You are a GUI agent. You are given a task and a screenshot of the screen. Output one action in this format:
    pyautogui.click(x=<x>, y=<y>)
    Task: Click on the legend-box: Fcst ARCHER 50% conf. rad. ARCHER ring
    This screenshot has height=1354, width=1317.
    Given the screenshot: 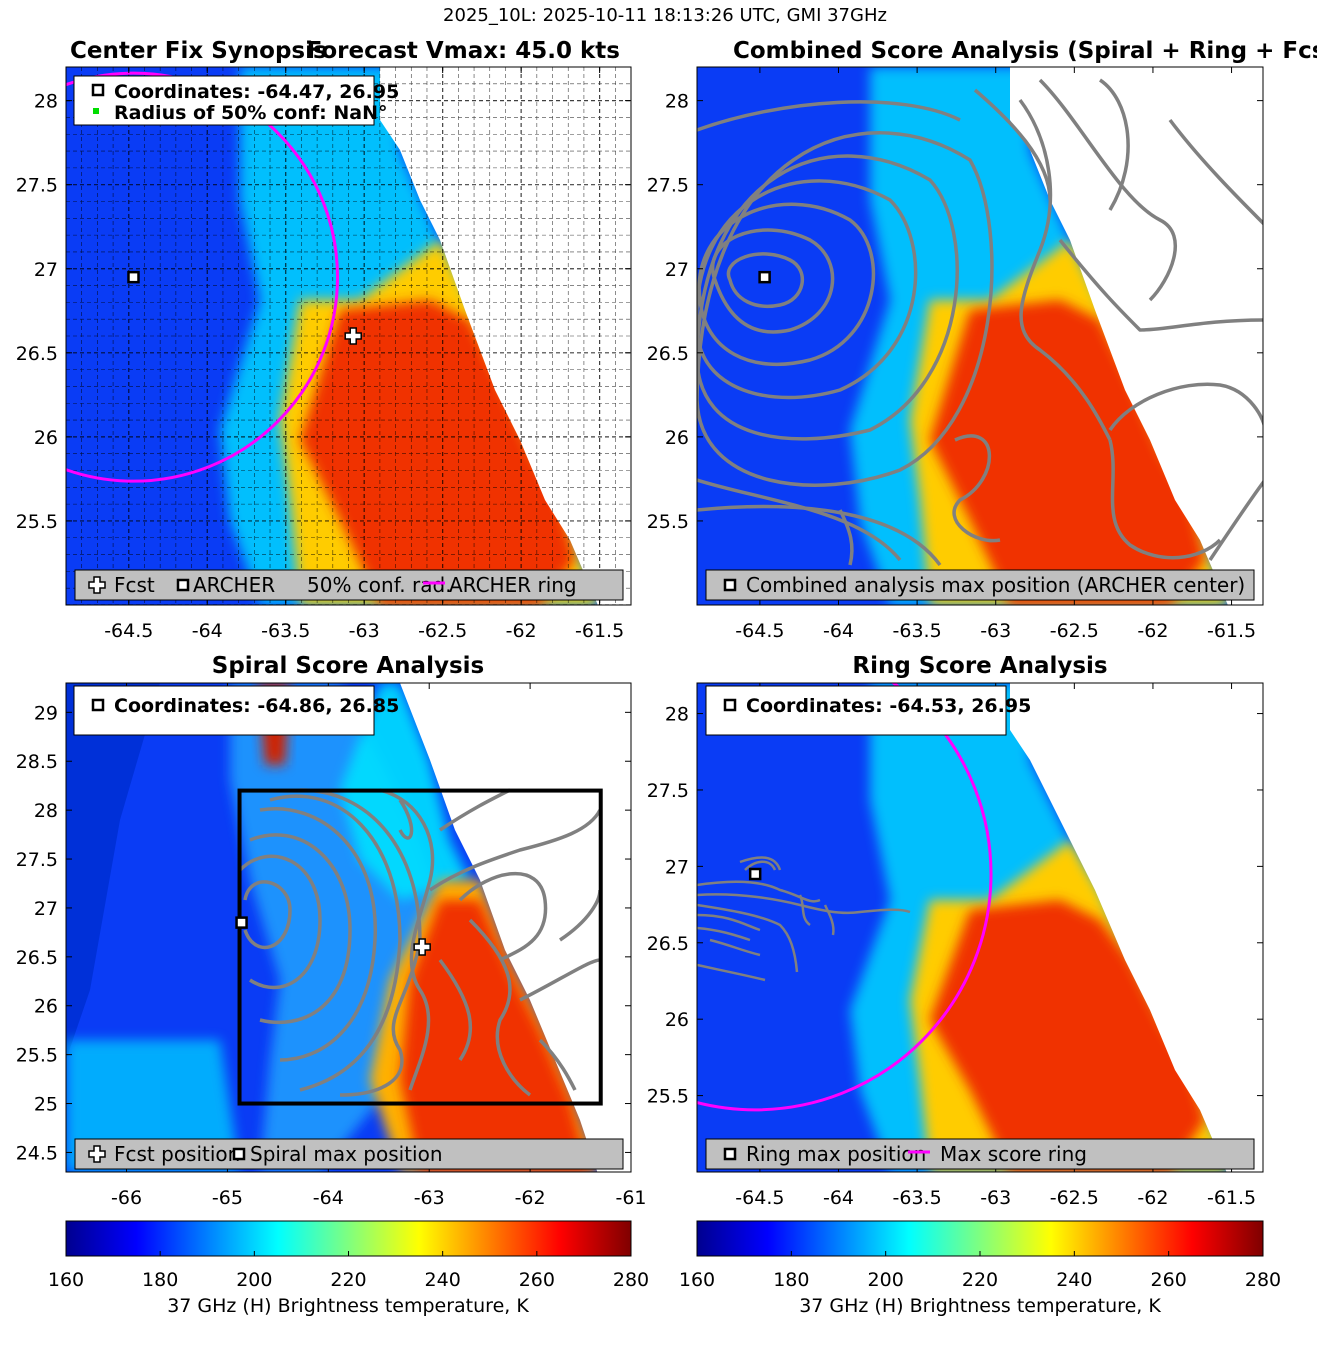 What is the action you would take?
    pyautogui.click(x=349, y=585)
    